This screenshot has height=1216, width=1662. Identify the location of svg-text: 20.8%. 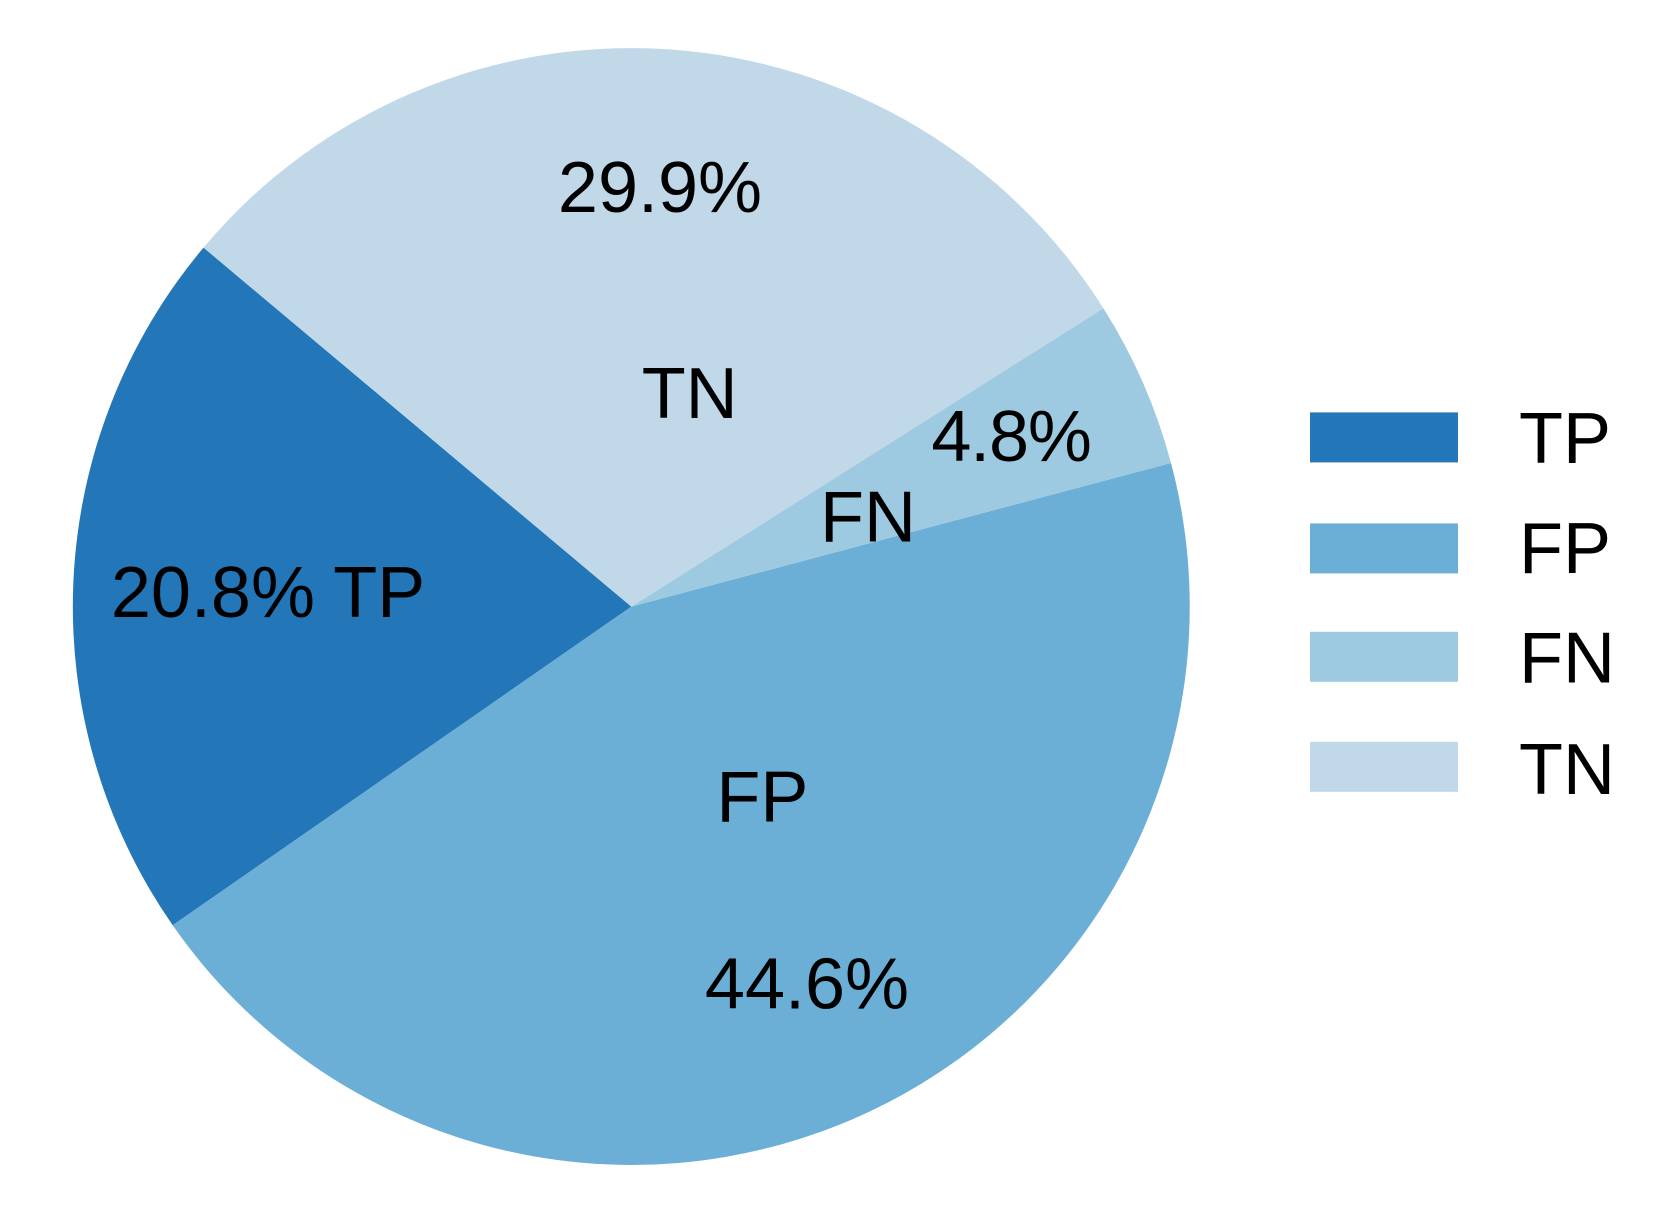
(213, 593).